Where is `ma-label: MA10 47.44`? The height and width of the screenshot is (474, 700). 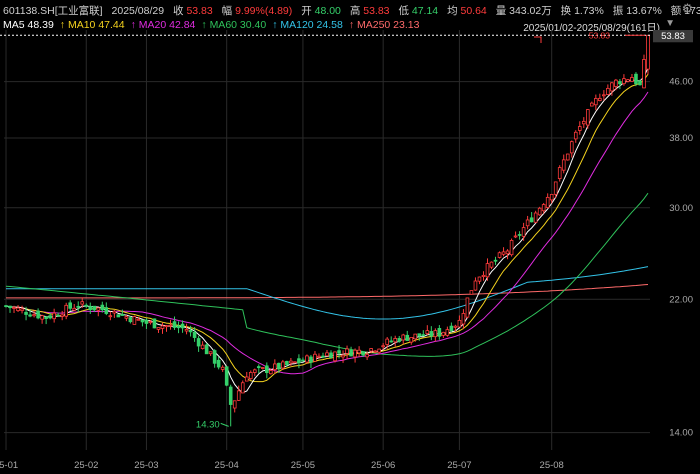
ma-label: MA10 47.44 is located at coordinates (96, 25).